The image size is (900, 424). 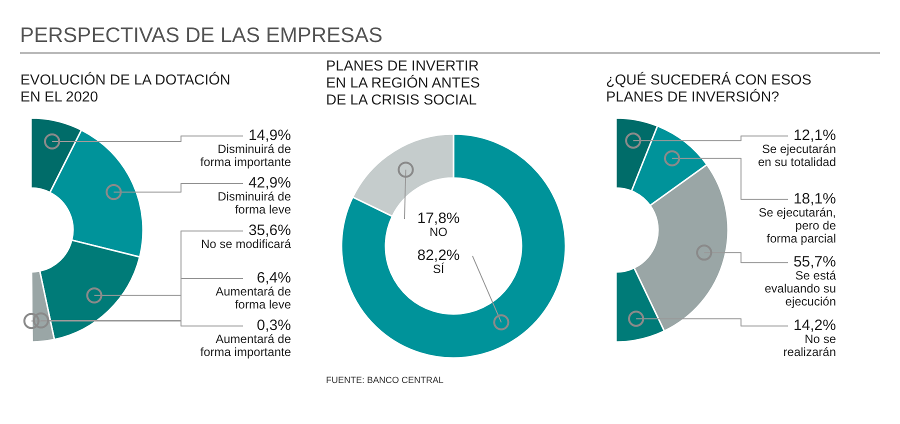 I want to click on data-label: 6,4%, so click(x=273, y=278).